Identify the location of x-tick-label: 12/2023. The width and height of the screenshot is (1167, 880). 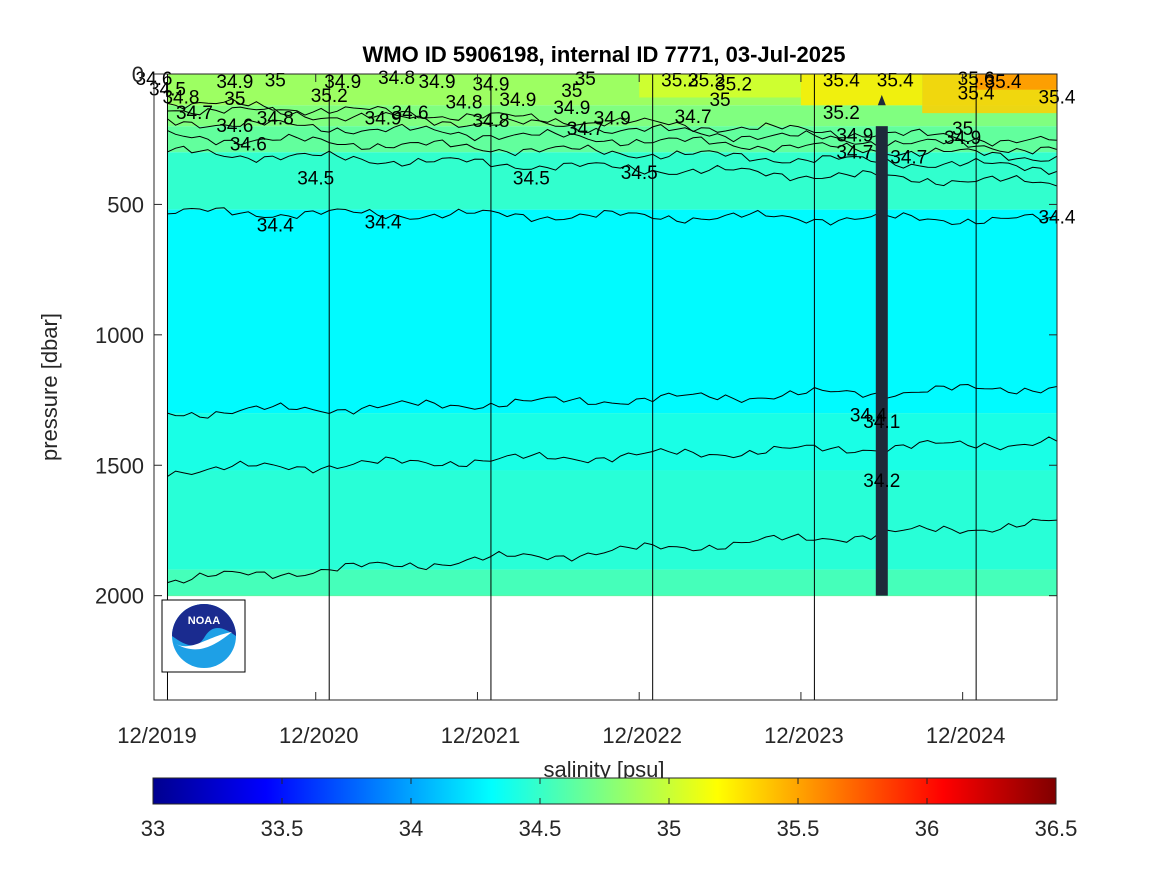
(804, 735).